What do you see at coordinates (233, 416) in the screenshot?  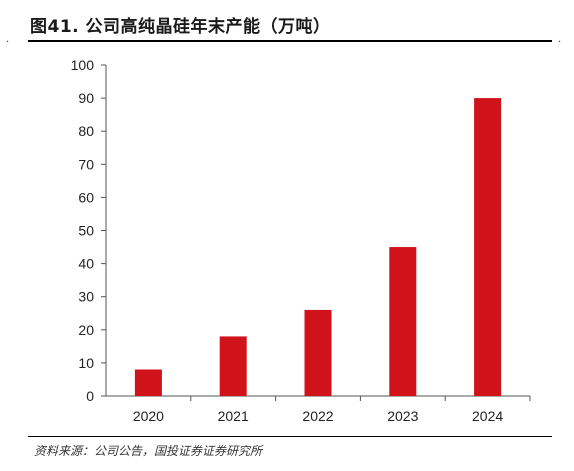 I see `x-tick-label: 2021` at bounding box center [233, 416].